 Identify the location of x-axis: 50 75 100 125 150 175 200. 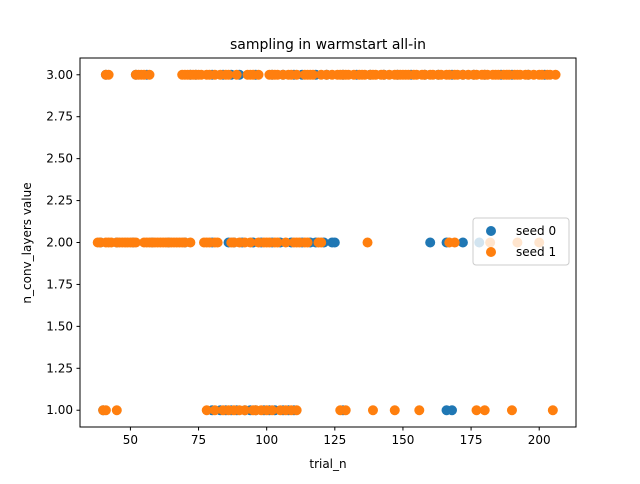
(337, 437).